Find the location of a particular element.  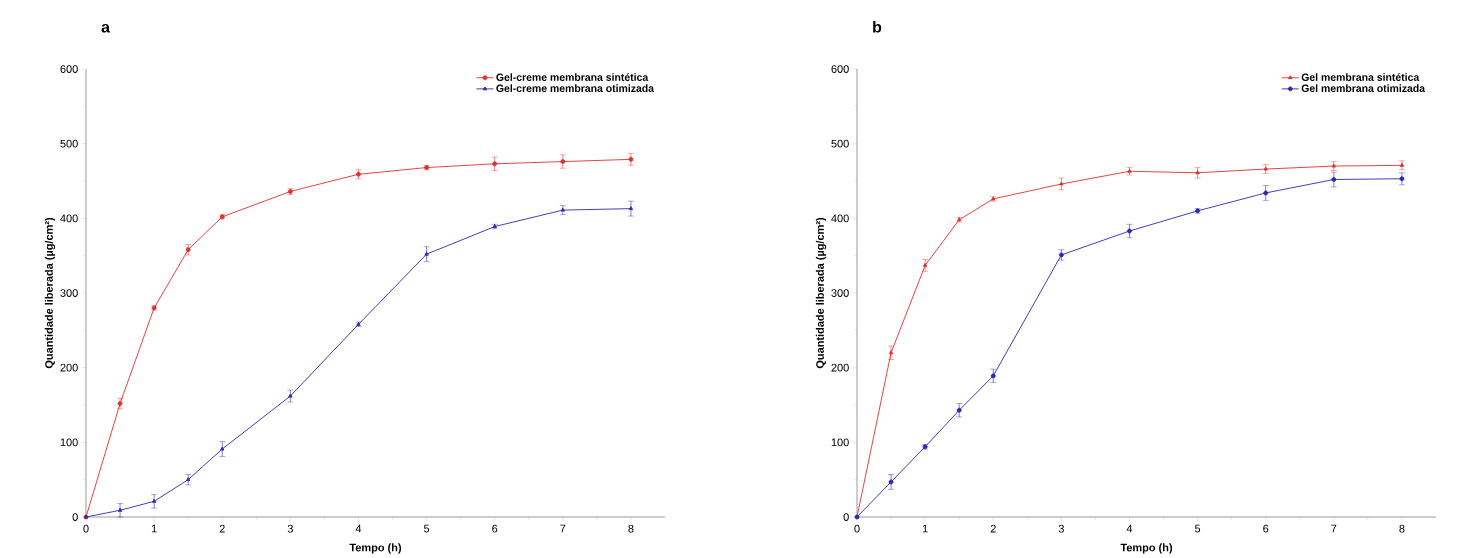

legend-label: Gel-creme membrana sintética is located at coordinates (572, 77).